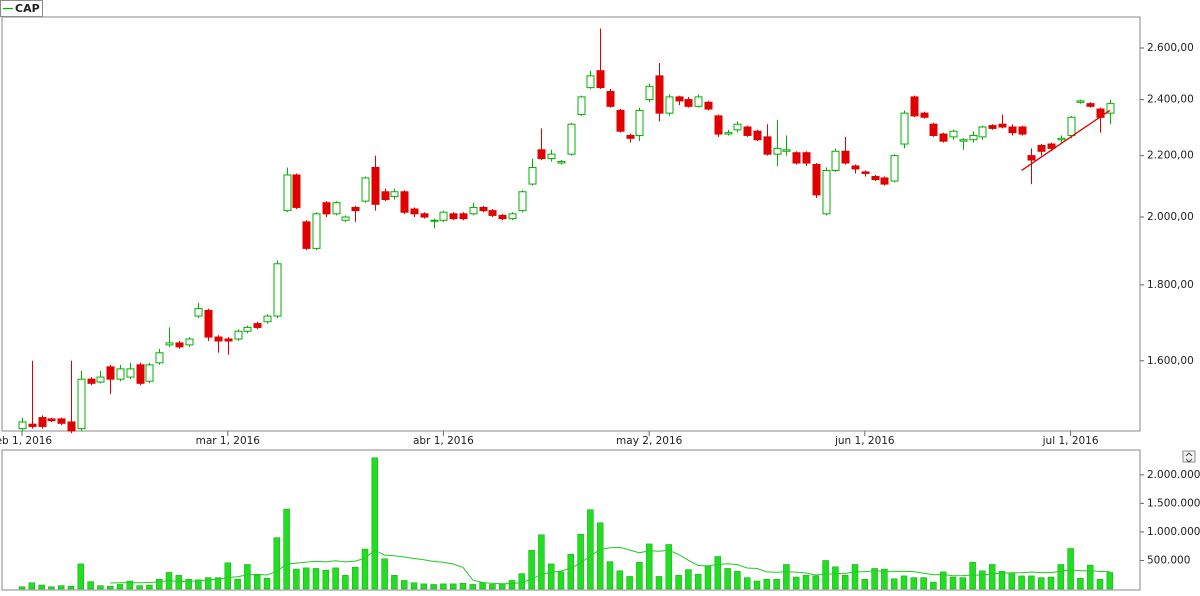  Describe the element at coordinates (1189, 457) in the screenshot. I see `panel-button-icon` at that location.